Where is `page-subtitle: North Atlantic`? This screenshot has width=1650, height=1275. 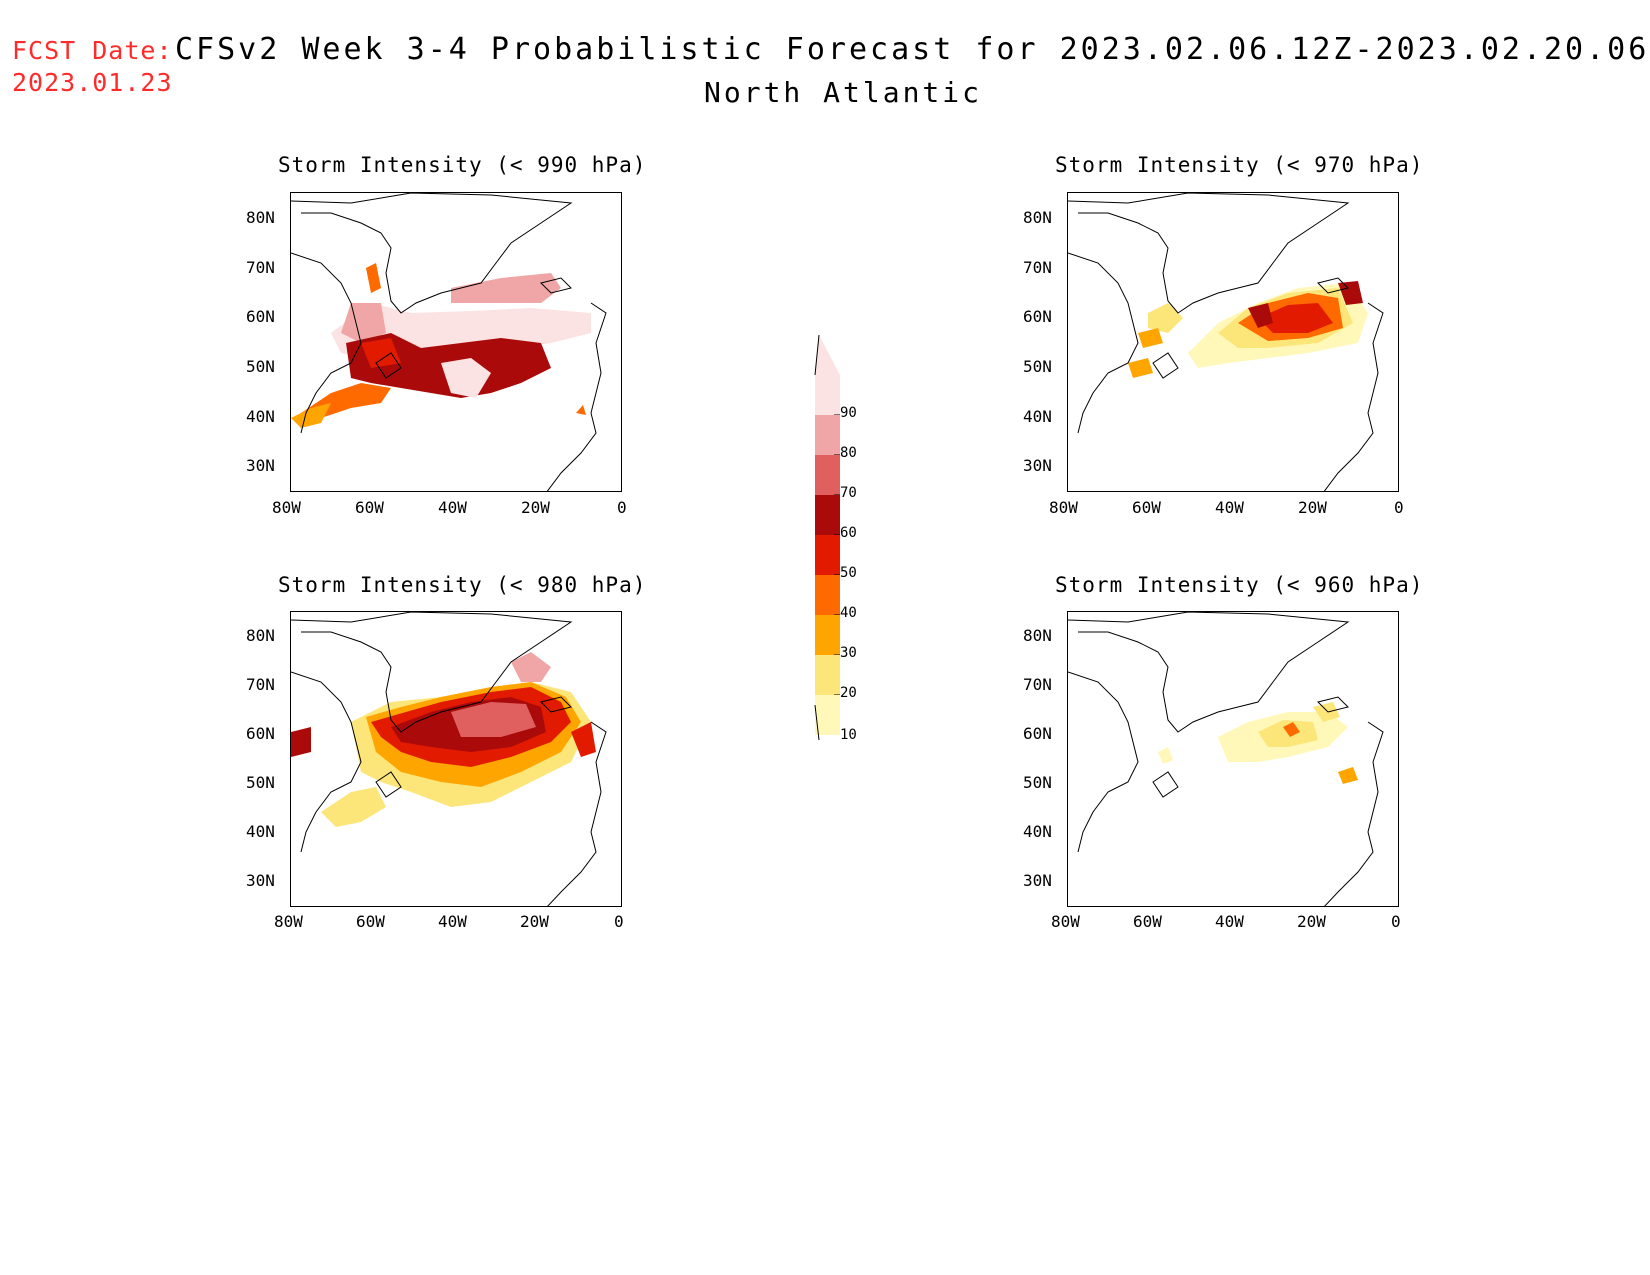
page-subtitle: North Atlantic is located at coordinates (843, 92).